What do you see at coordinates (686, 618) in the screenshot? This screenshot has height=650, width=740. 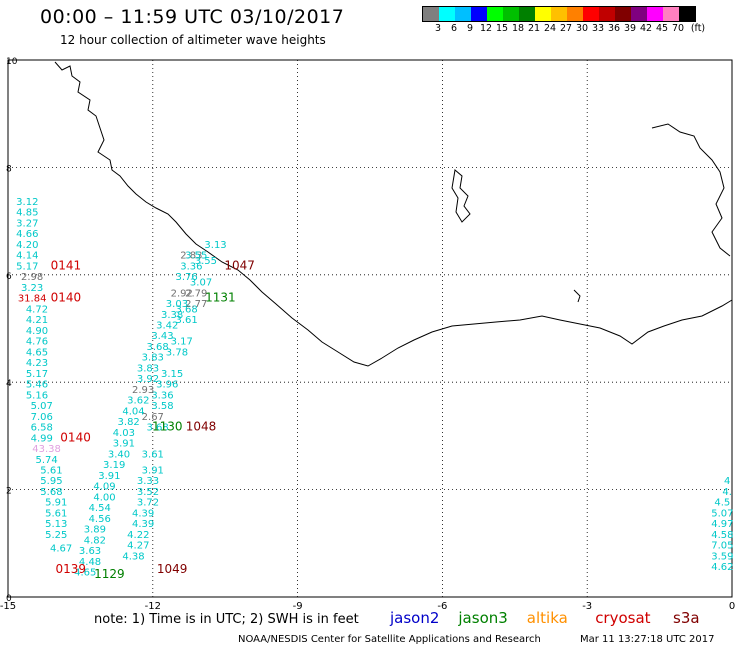 I see `legend-item-s3a: s3a` at bounding box center [686, 618].